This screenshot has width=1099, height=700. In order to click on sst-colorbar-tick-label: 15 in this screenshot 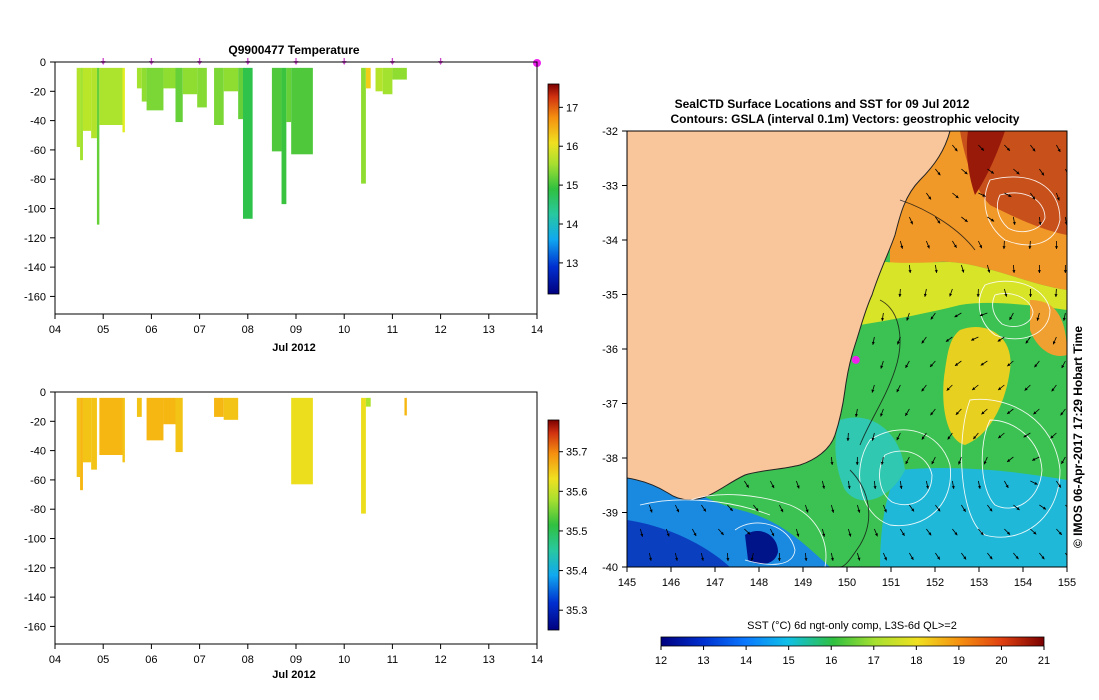, I will do `click(789, 661)`.